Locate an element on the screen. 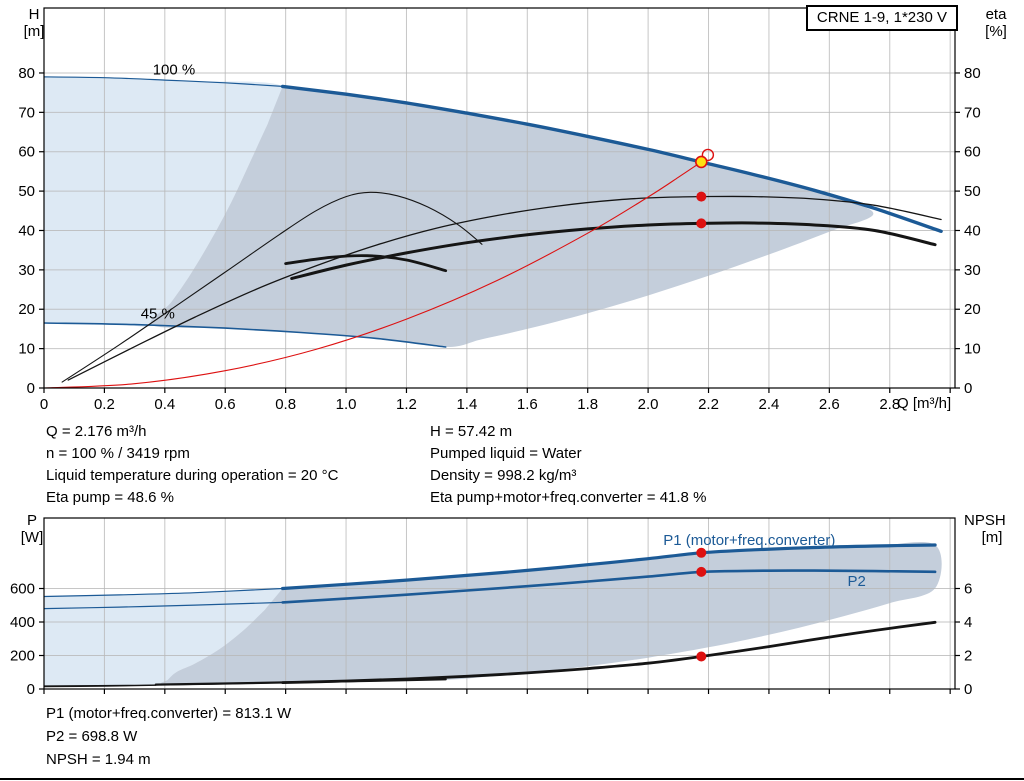  duty-point-open-circle is located at coordinates (708, 155).